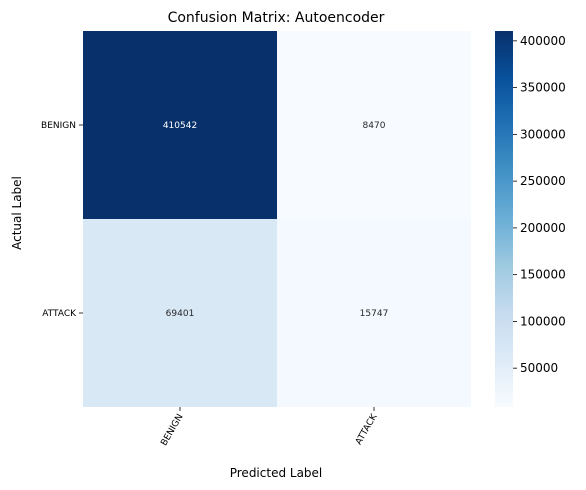 This screenshot has width=586, height=490. I want to click on colorbar-tick-label: 200000, so click(543, 228).